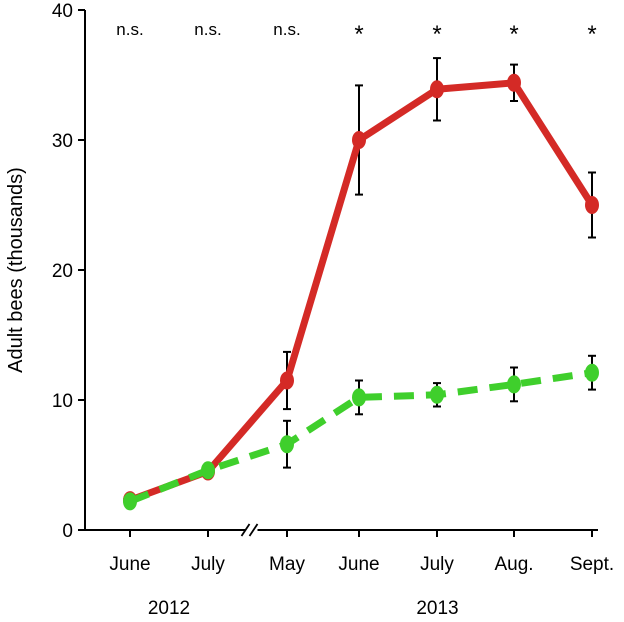 This screenshot has height=622, width=624. What do you see at coordinates (287, 564) in the screenshot?
I see `x-tick-label: May` at bounding box center [287, 564].